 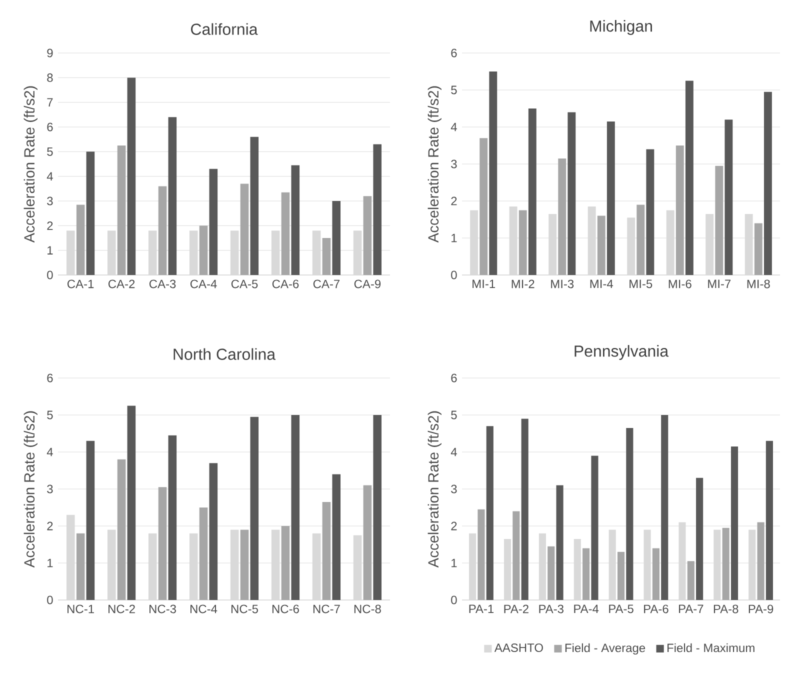 I want to click on x-tick-label: MI-8, so click(x=758, y=284).